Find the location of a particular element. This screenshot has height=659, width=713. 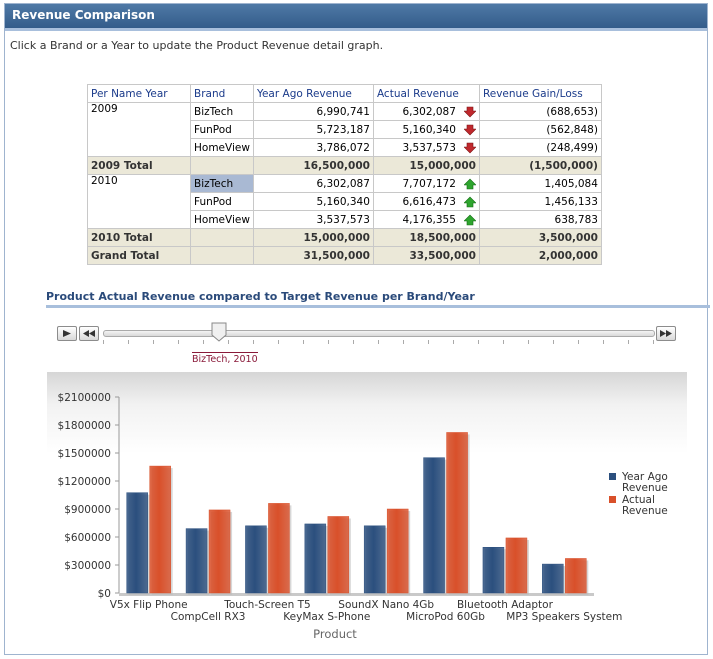

x-tick-label: MicroPod 60Gb is located at coordinates (445, 617).